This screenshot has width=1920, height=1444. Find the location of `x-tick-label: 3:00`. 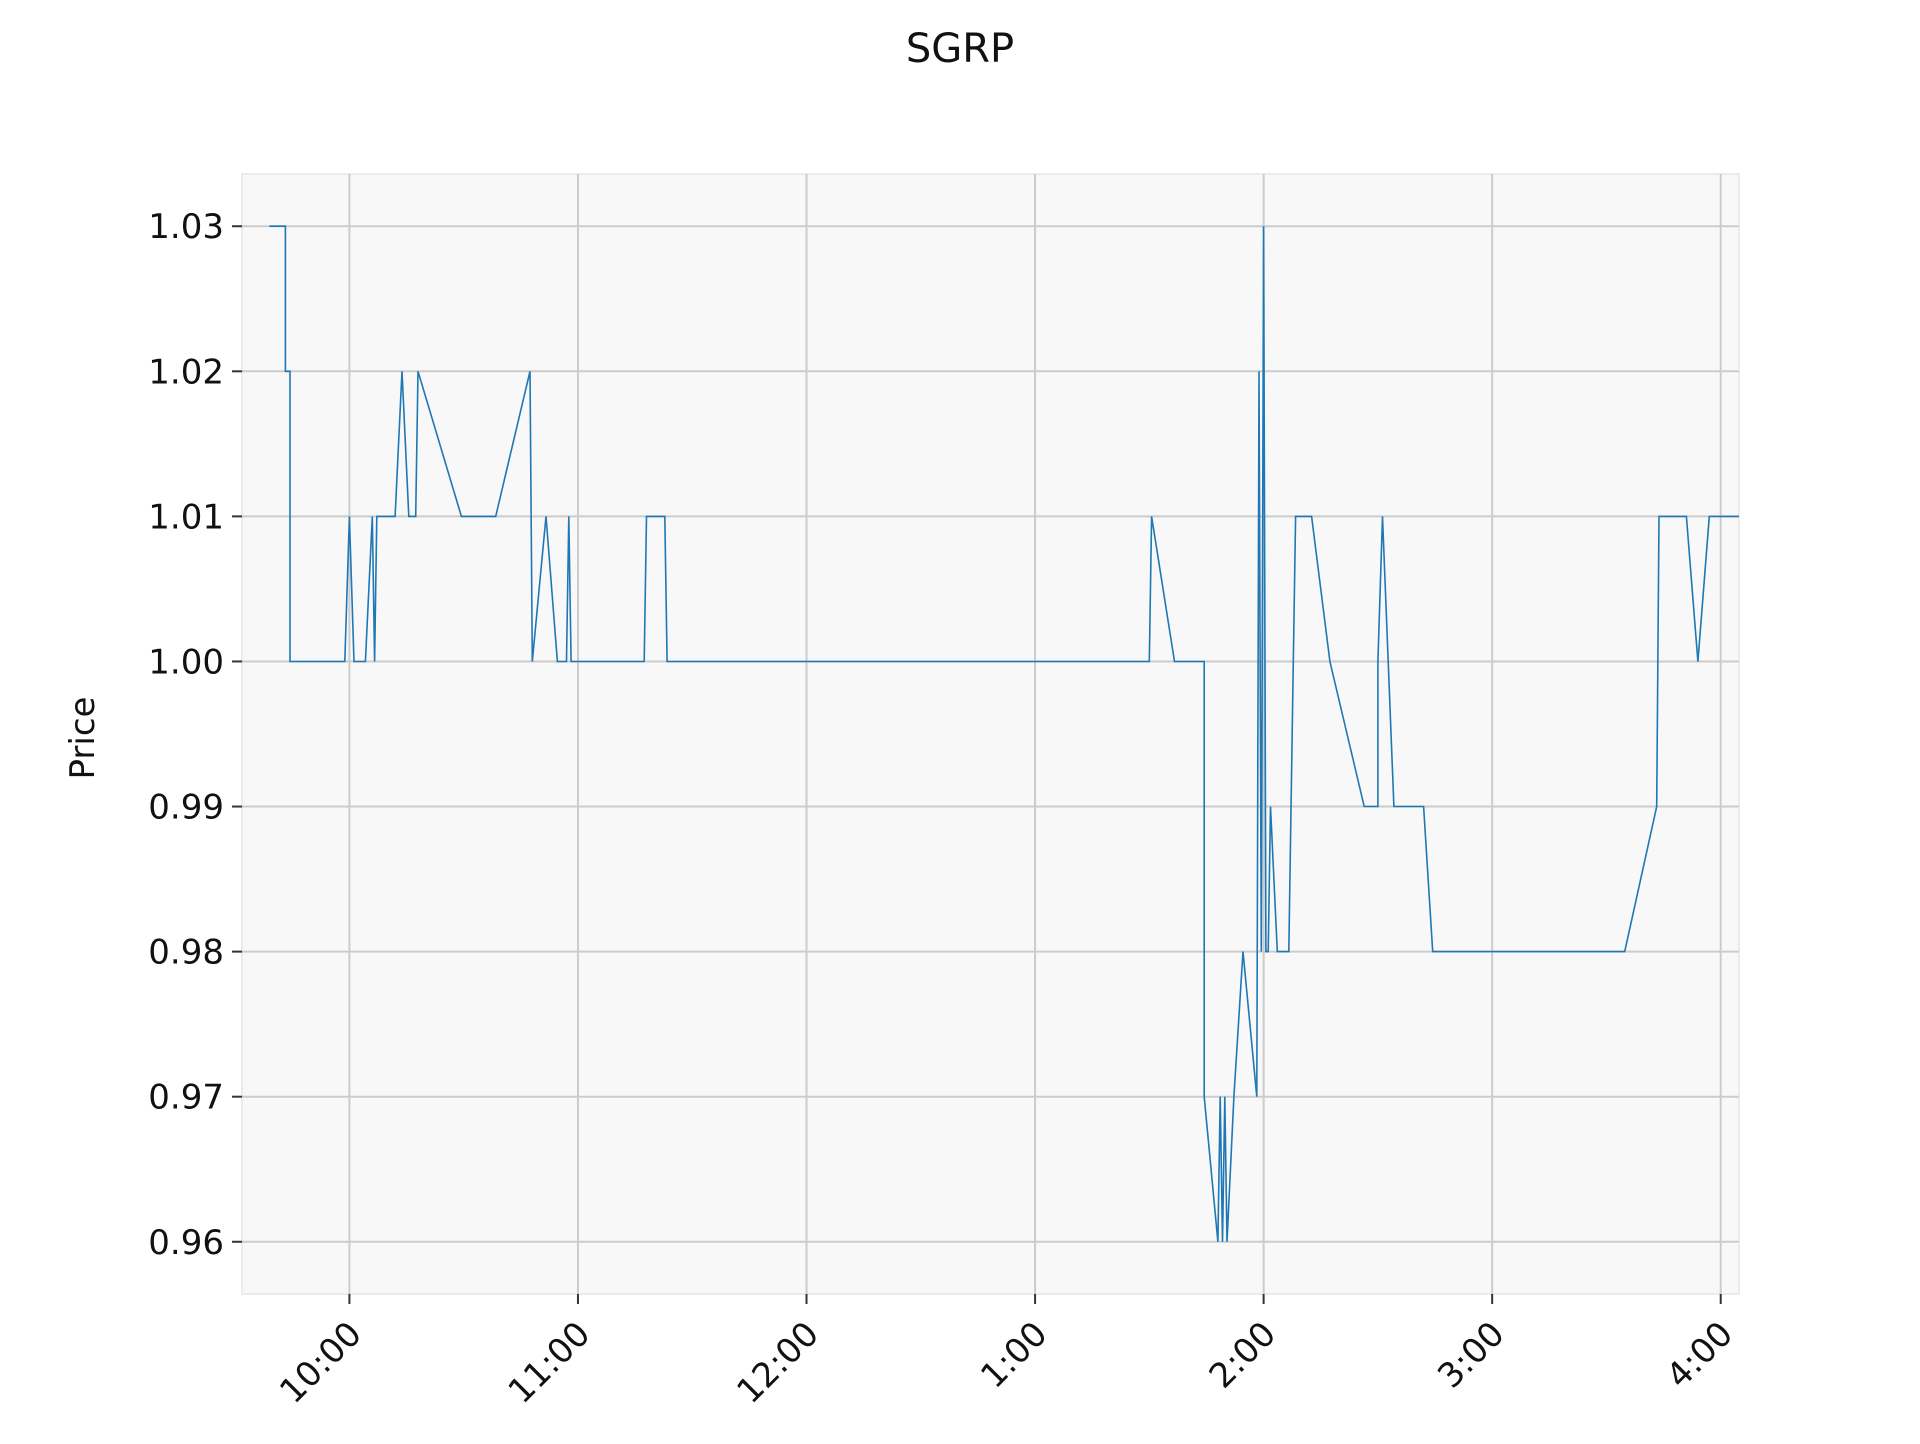

x-tick-label: 3:00 is located at coordinates (1471, 1355).